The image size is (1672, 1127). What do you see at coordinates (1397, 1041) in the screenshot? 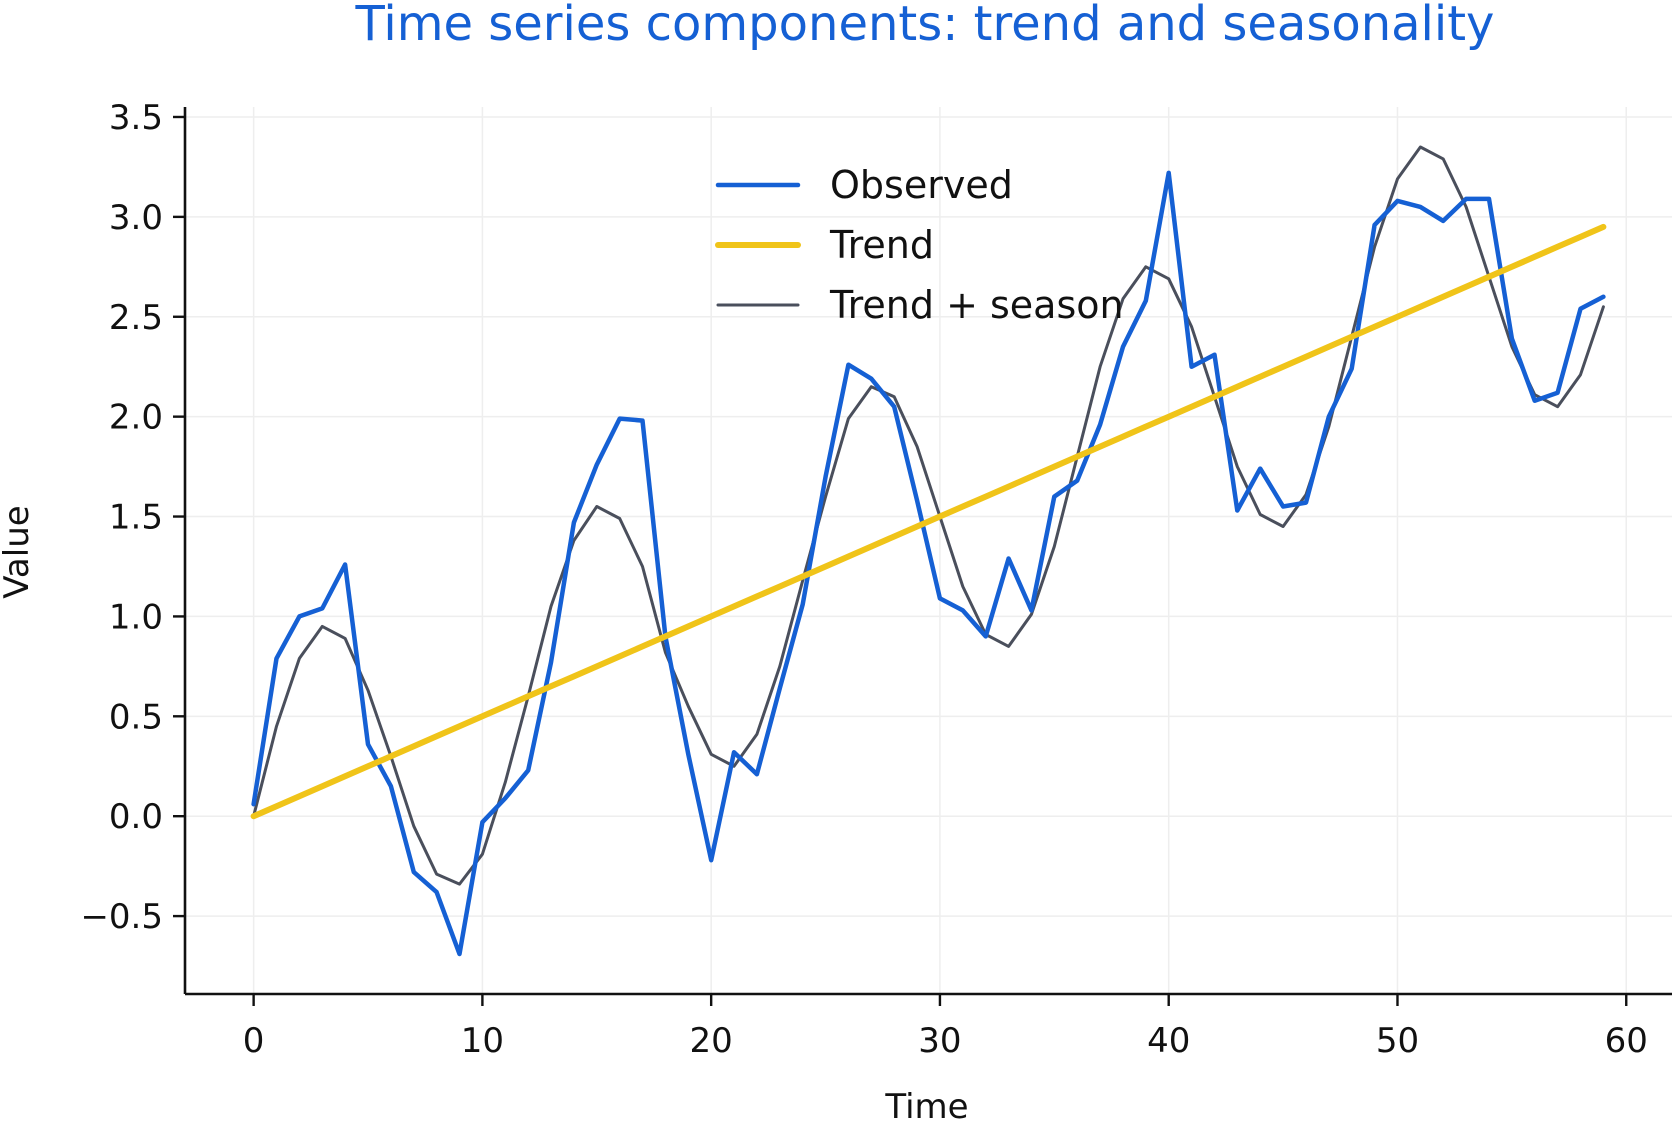
I see `x-tick-label: 50` at bounding box center [1397, 1041].